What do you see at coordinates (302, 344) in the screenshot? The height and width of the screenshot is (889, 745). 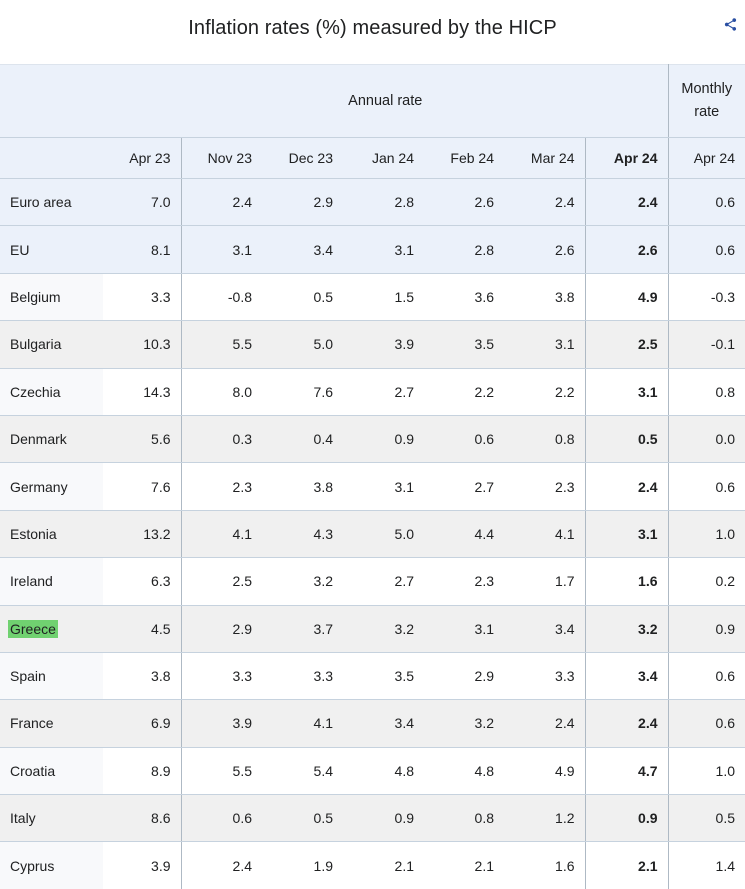 I see `rate-cell: 5.0` at bounding box center [302, 344].